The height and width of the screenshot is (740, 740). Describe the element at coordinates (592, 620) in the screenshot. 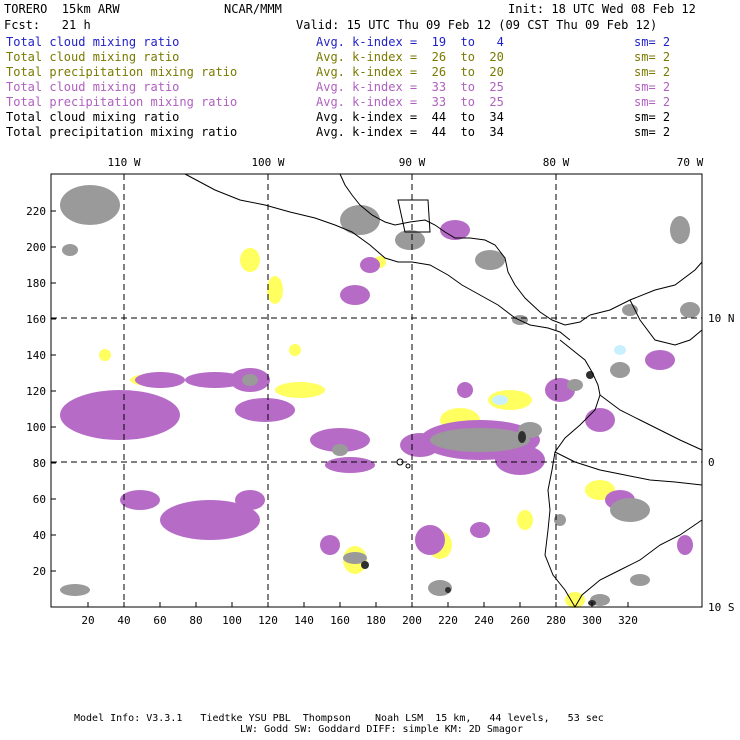

I see `x-tick-label: 300` at that location.